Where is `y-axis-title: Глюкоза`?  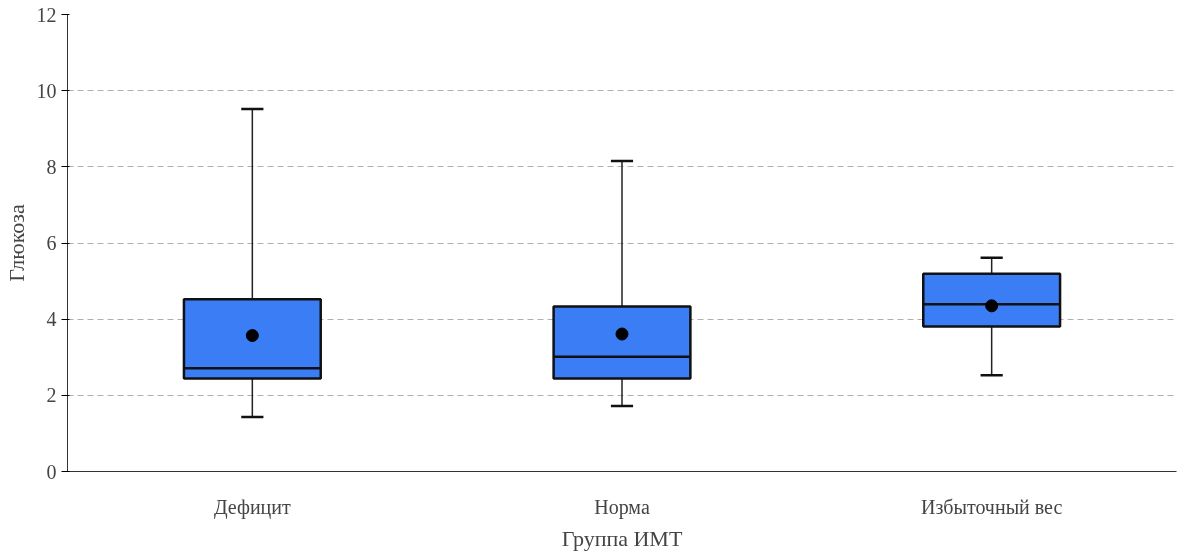 y-axis-title: Глюкоза is located at coordinates (16, 243).